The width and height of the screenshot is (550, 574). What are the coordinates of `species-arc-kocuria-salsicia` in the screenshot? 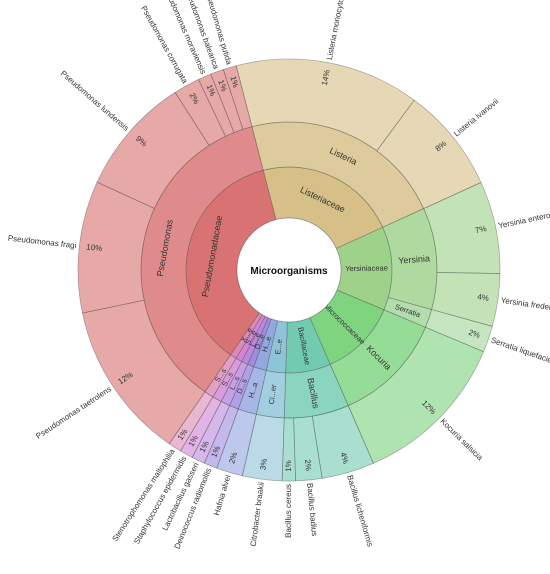 It's located at (416, 395).